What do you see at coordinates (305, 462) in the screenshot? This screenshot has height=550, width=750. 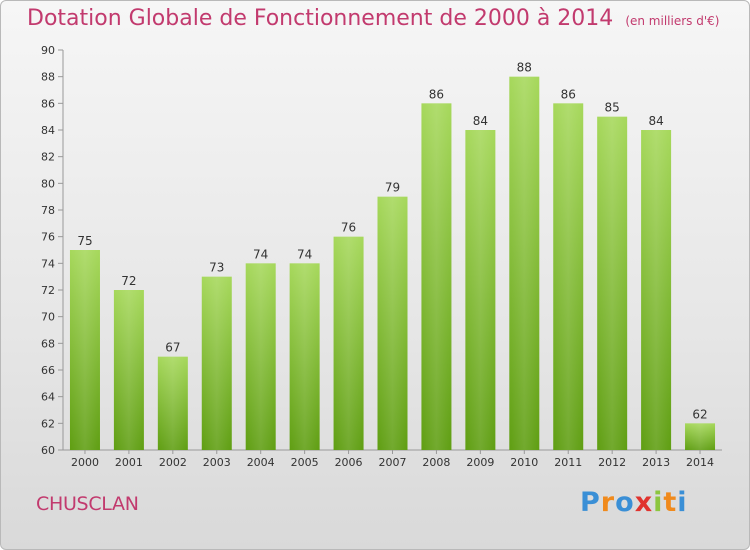 I see `x-tick-label: 2005` at bounding box center [305, 462].